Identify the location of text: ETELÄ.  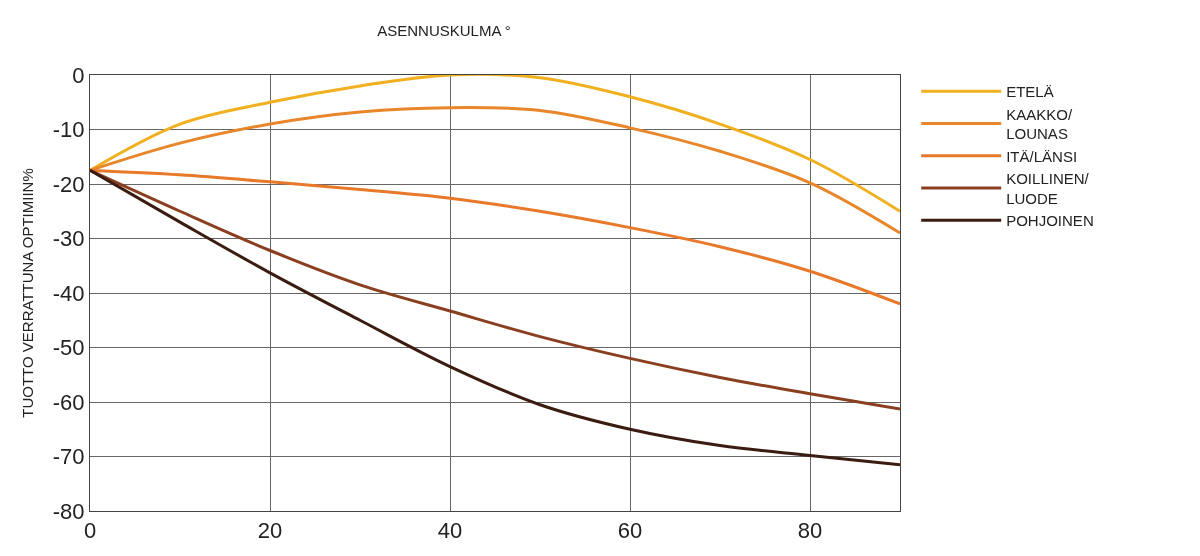
(1030, 92).